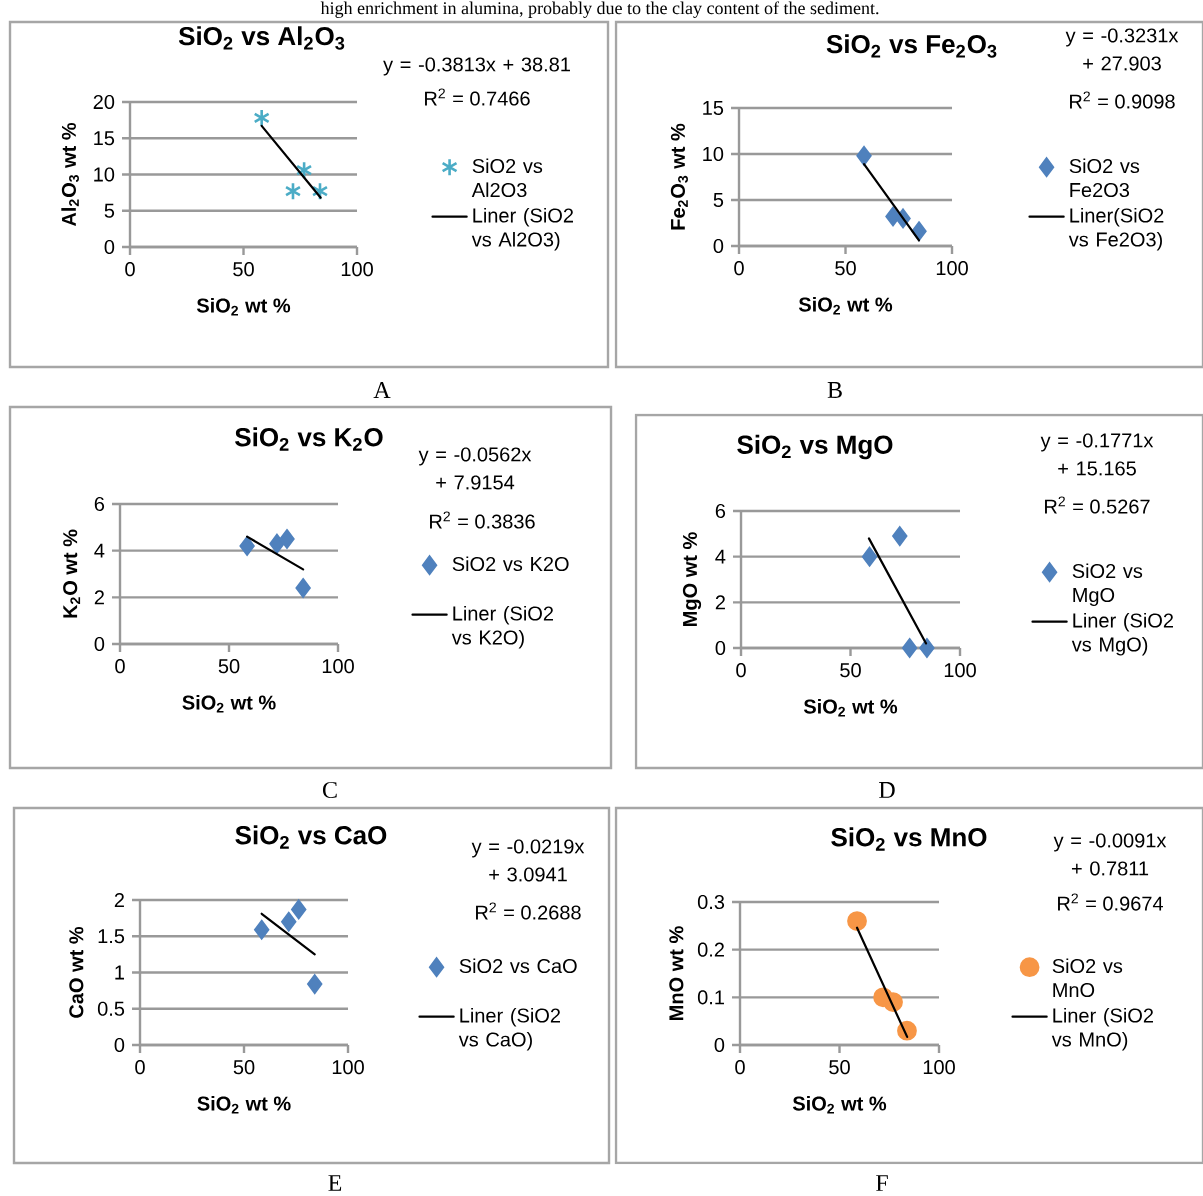  Describe the element at coordinates (1102, 1029) in the screenshot. I see `legend-label: Liner (SiO2 vs MnO)` at that location.